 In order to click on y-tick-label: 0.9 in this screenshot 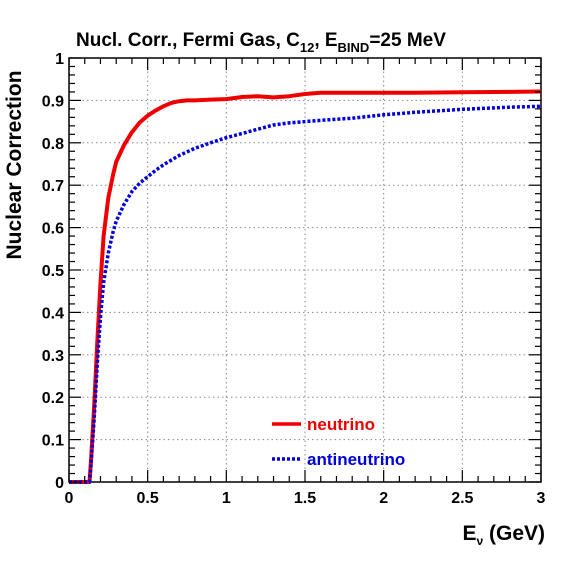, I will do `click(53, 101)`.